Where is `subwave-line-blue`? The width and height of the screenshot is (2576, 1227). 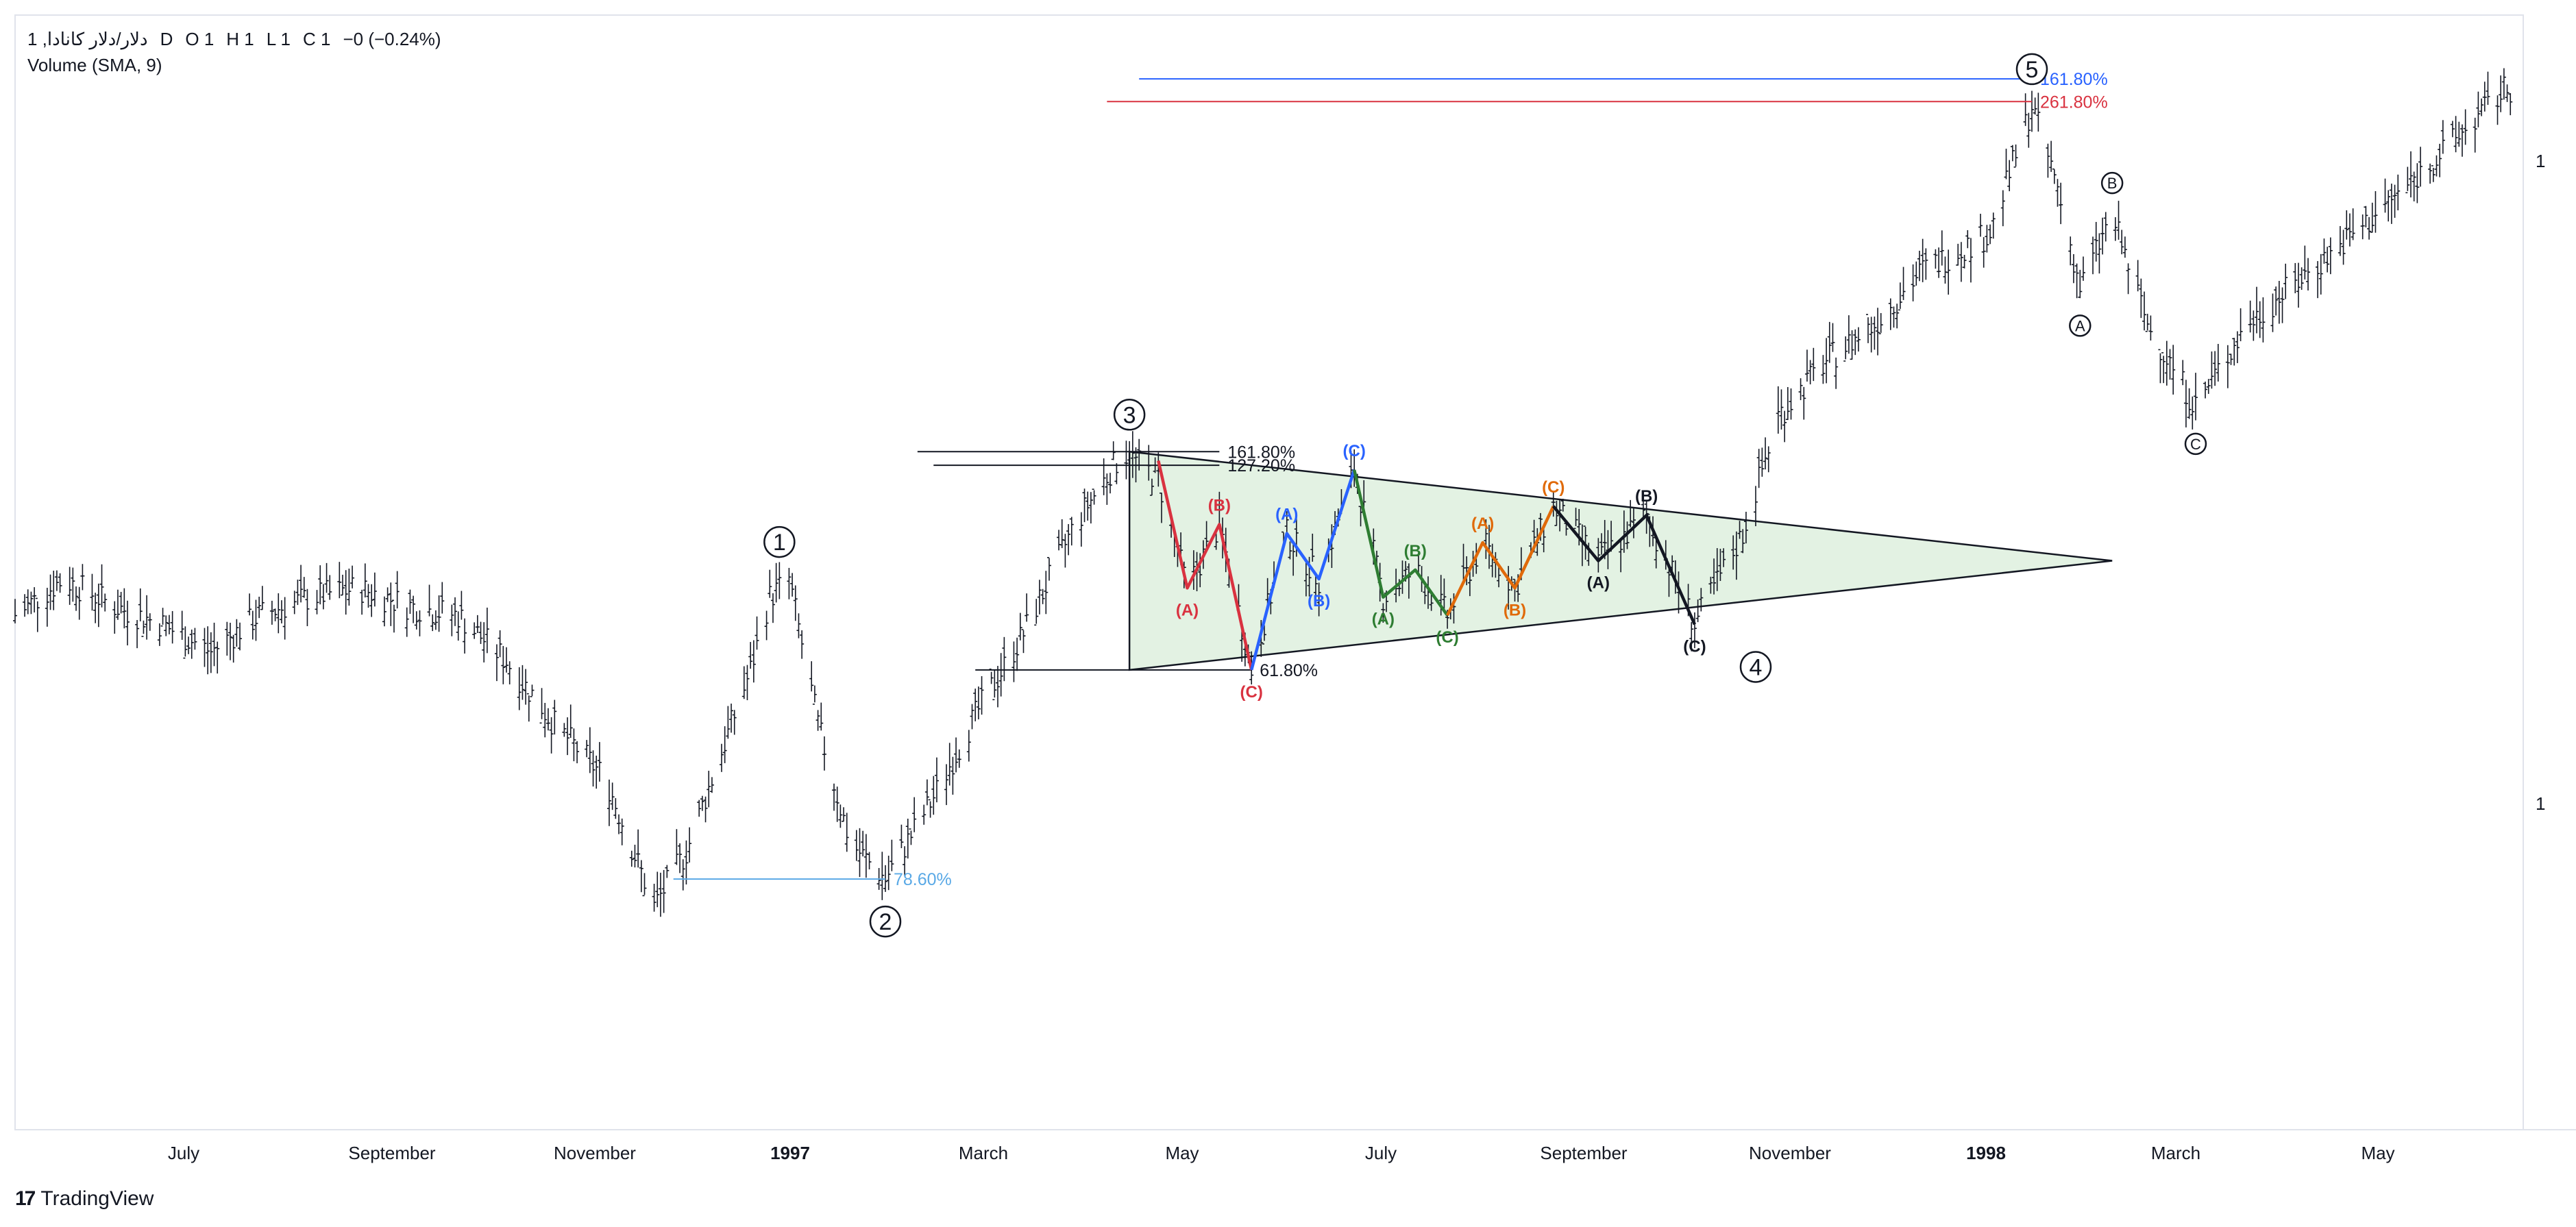 subwave-line-blue is located at coordinates (1303, 570).